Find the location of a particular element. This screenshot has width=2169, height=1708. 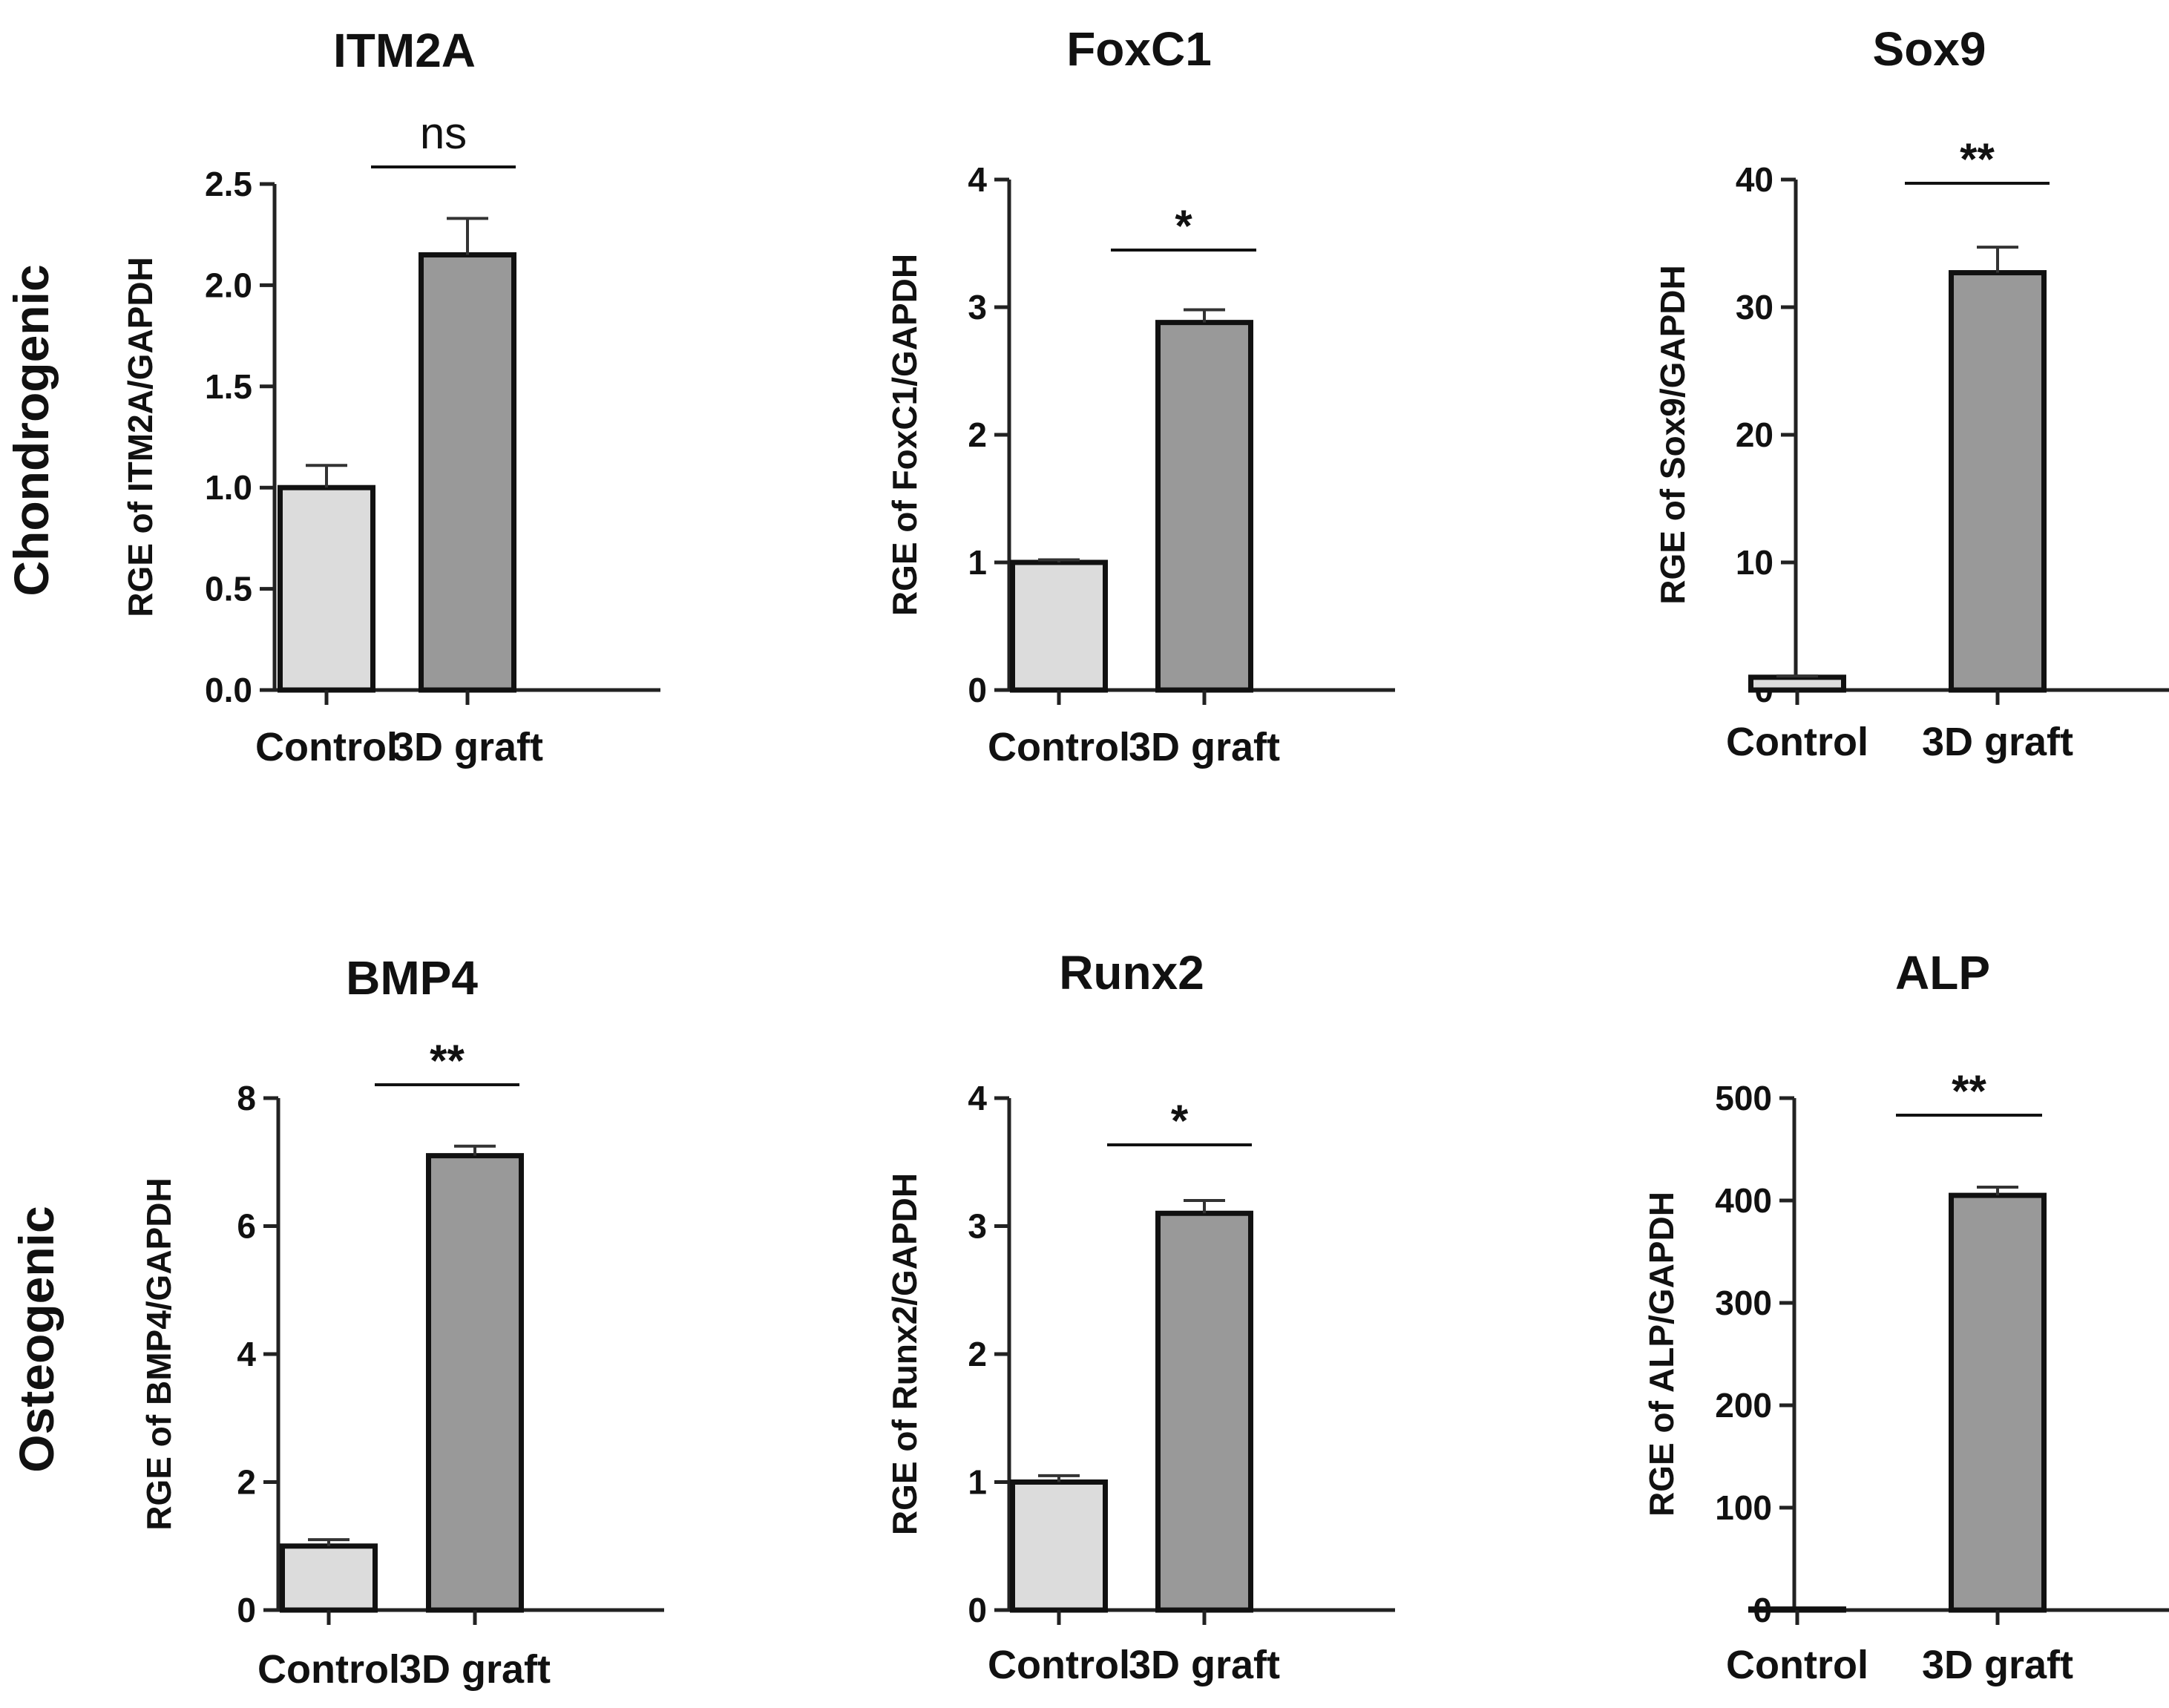

y-axis-label: RGE of ALP/GAPDH is located at coordinates (1662, 1354).